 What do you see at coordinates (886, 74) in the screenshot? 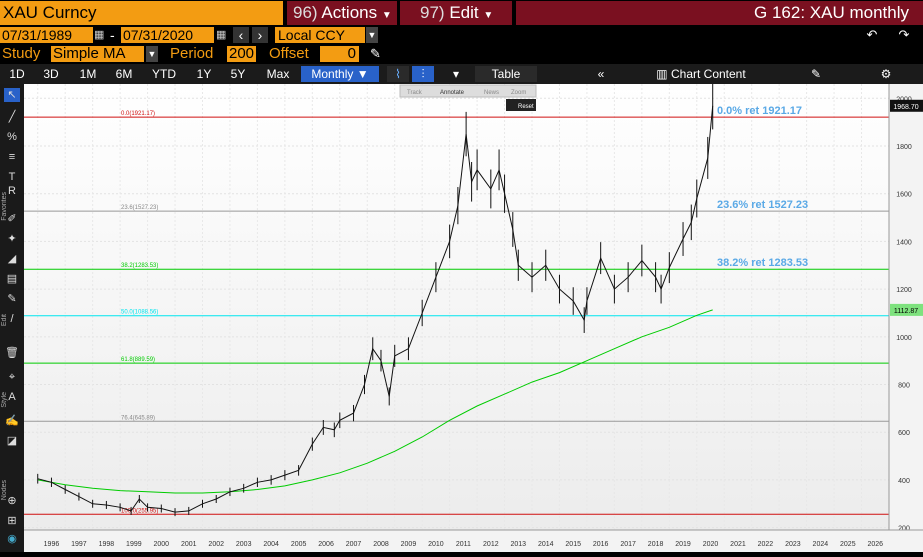
I see `gear-icon: ⚙` at bounding box center [886, 74].